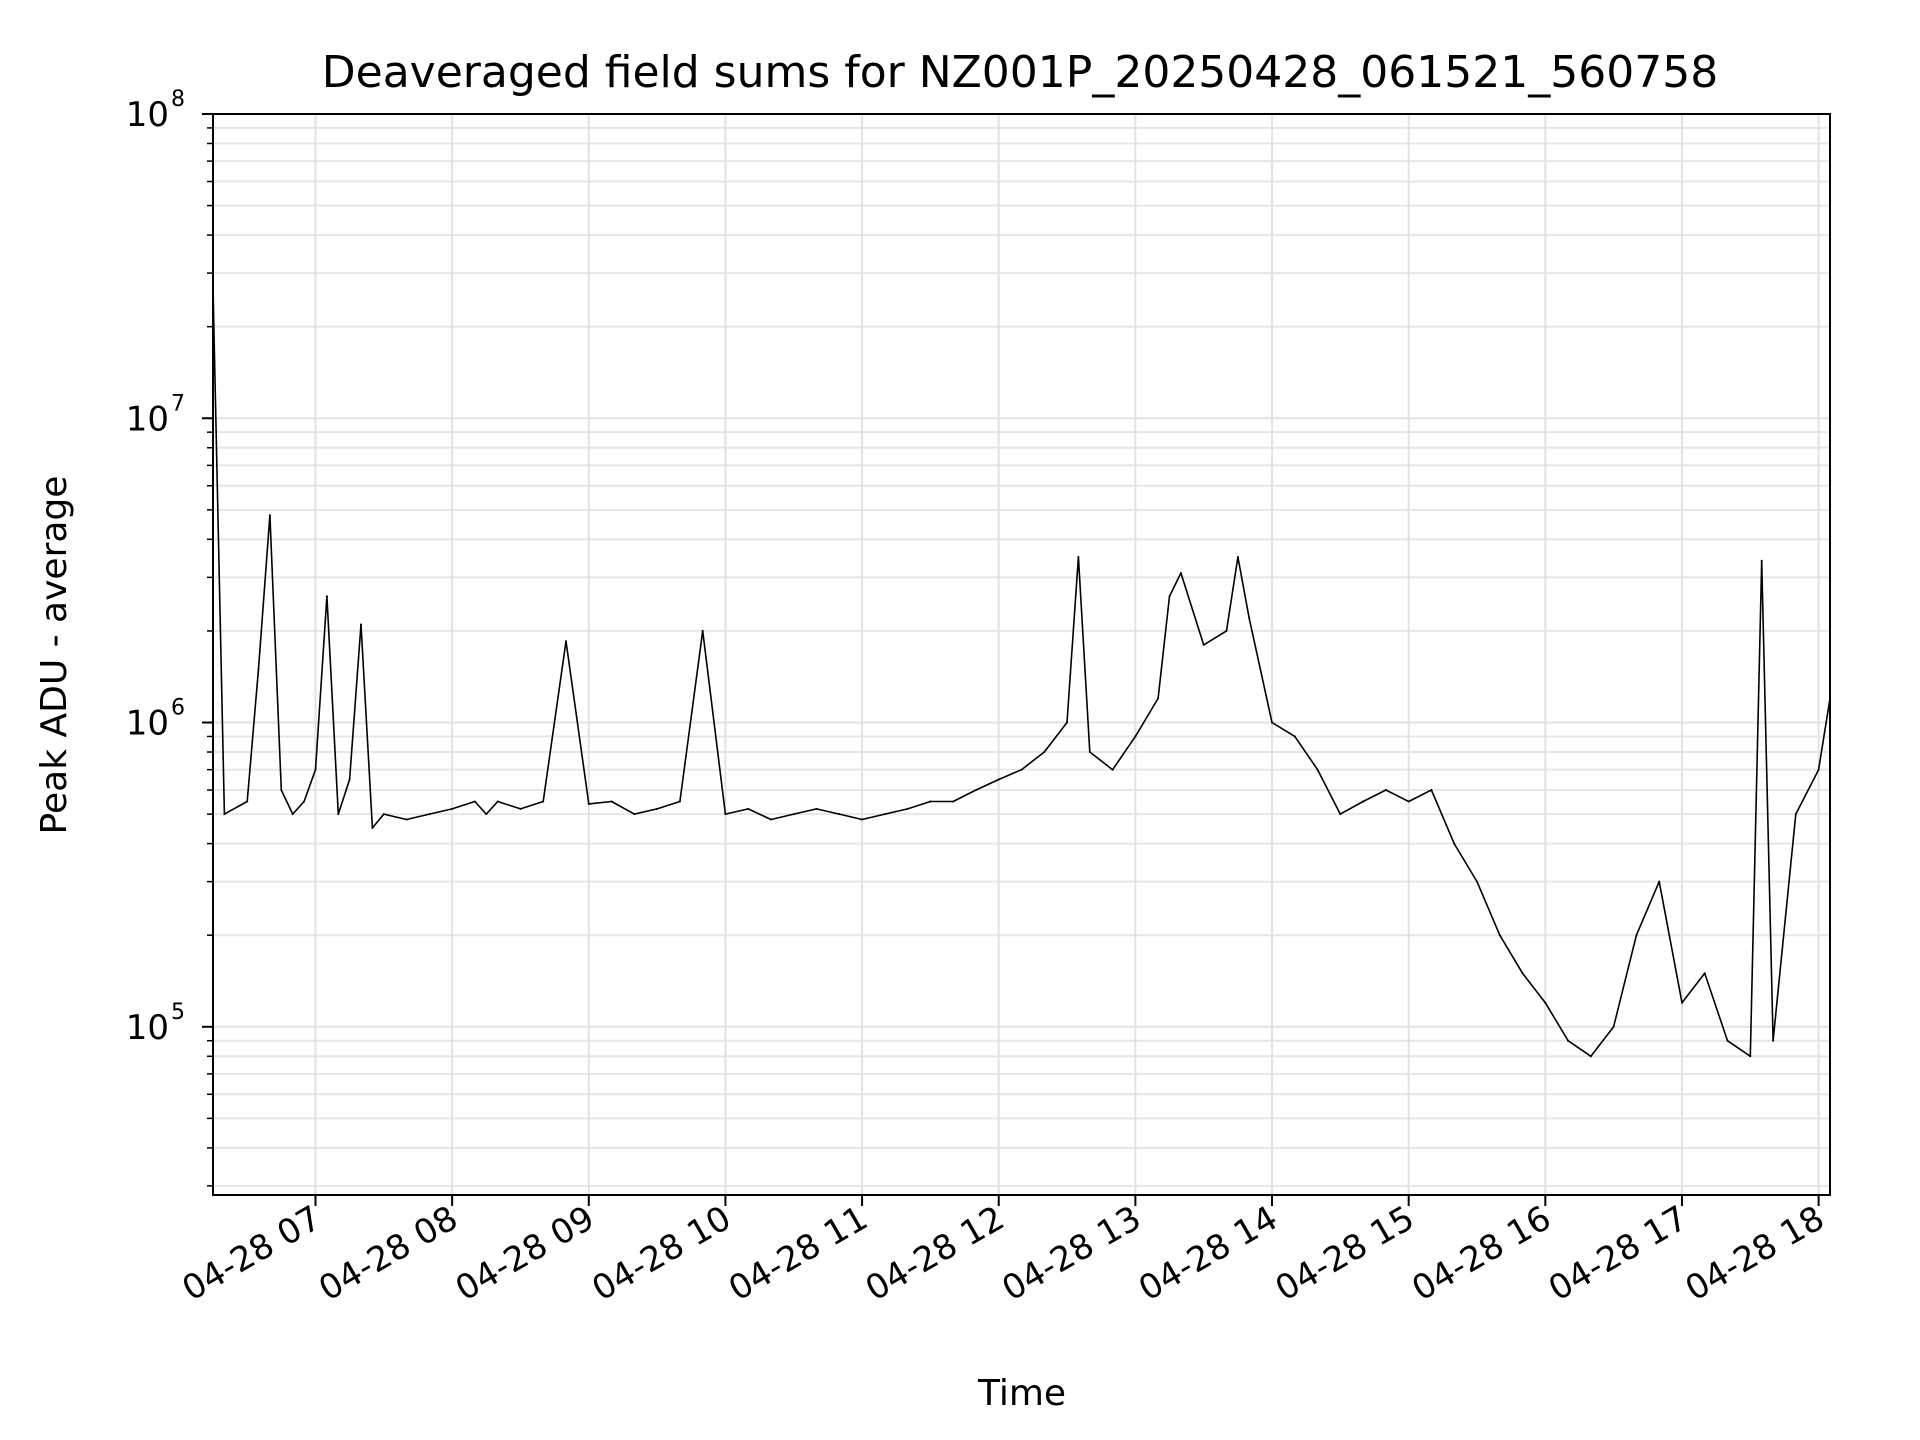 Image resolution: width=1920 pixels, height=1440 pixels. I want to click on y-tick-exponent: 5, so click(178, 1012).